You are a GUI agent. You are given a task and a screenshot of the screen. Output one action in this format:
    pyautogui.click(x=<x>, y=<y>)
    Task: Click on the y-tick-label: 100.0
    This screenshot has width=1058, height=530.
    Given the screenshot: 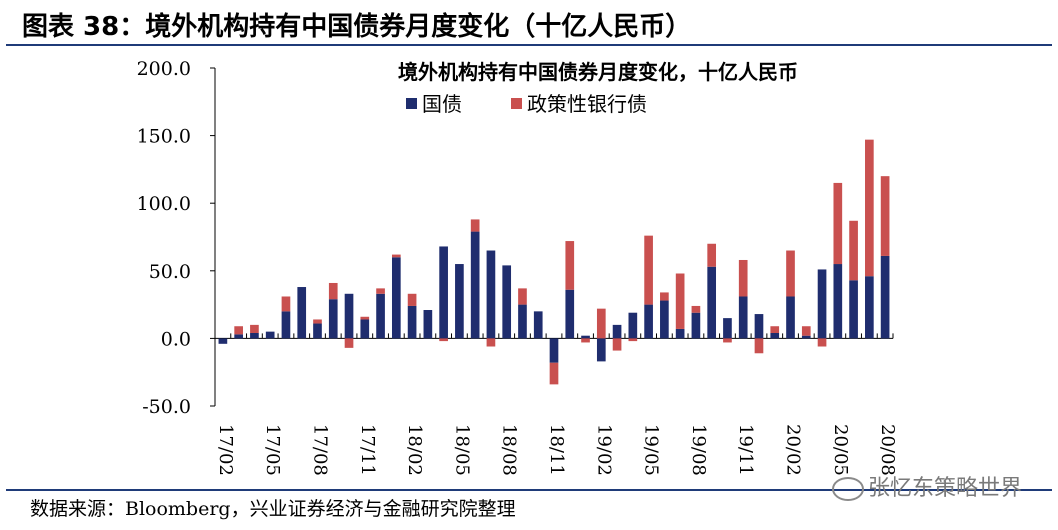 What is the action you would take?
    pyautogui.click(x=164, y=204)
    